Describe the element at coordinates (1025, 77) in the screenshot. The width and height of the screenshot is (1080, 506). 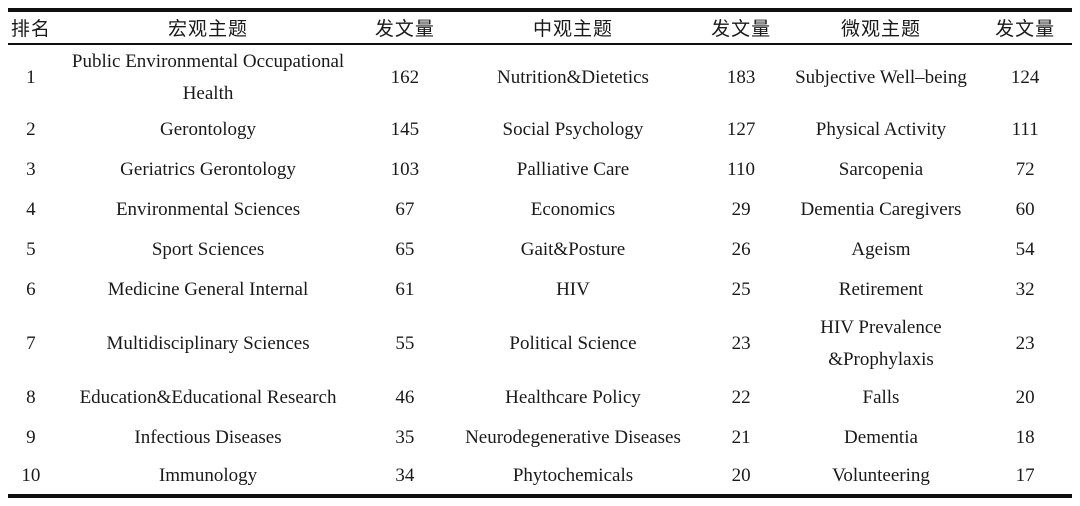
I see `micro-count-cell: 124` at that location.